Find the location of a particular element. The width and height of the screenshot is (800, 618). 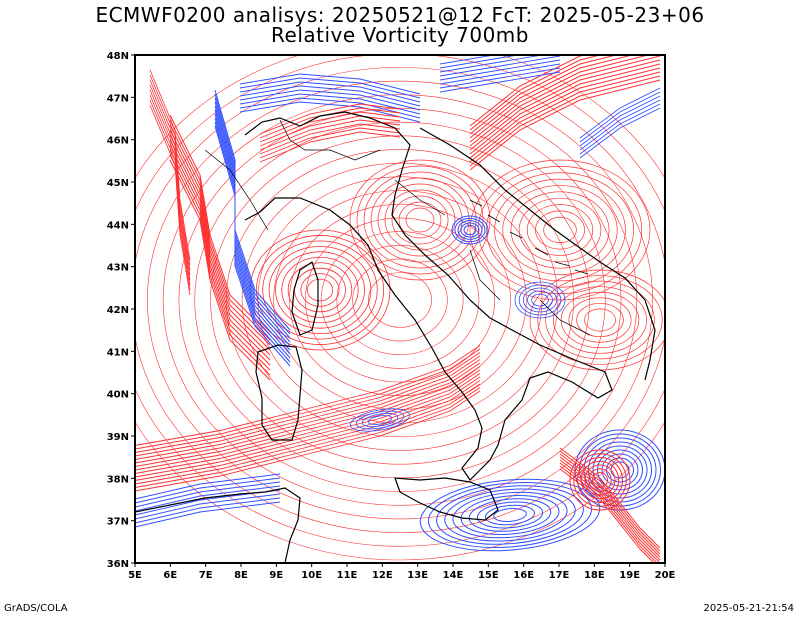

lon-label-9E: 9E is located at coordinates (276, 575).